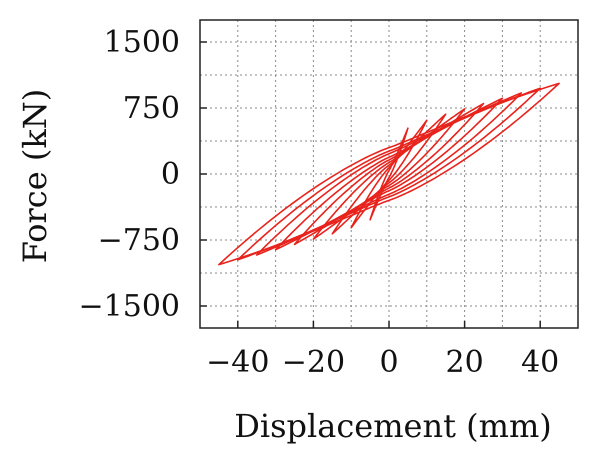 The image size is (600, 469). Describe the element at coordinates (139, 240) in the screenshot. I see `y-tick-label: −750` at that location.